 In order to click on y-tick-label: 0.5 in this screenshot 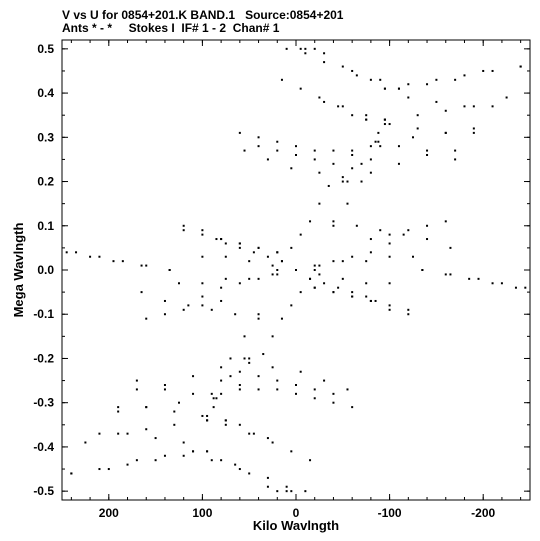, I will do `click(45, 49)`.